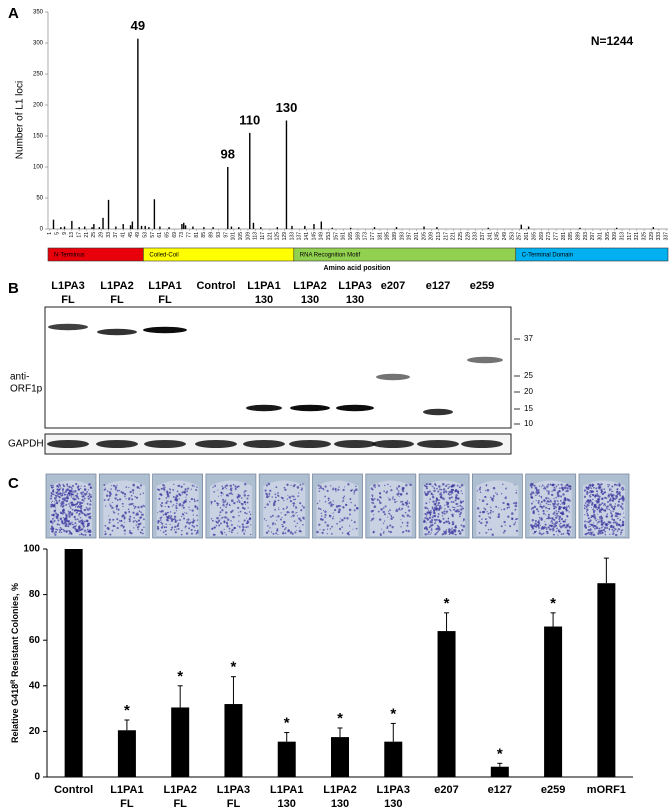 The height and width of the screenshot is (808, 672). What do you see at coordinates (476, 236) in the screenshot?
I see `x-tick-label: 233` at bounding box center [476, 236].